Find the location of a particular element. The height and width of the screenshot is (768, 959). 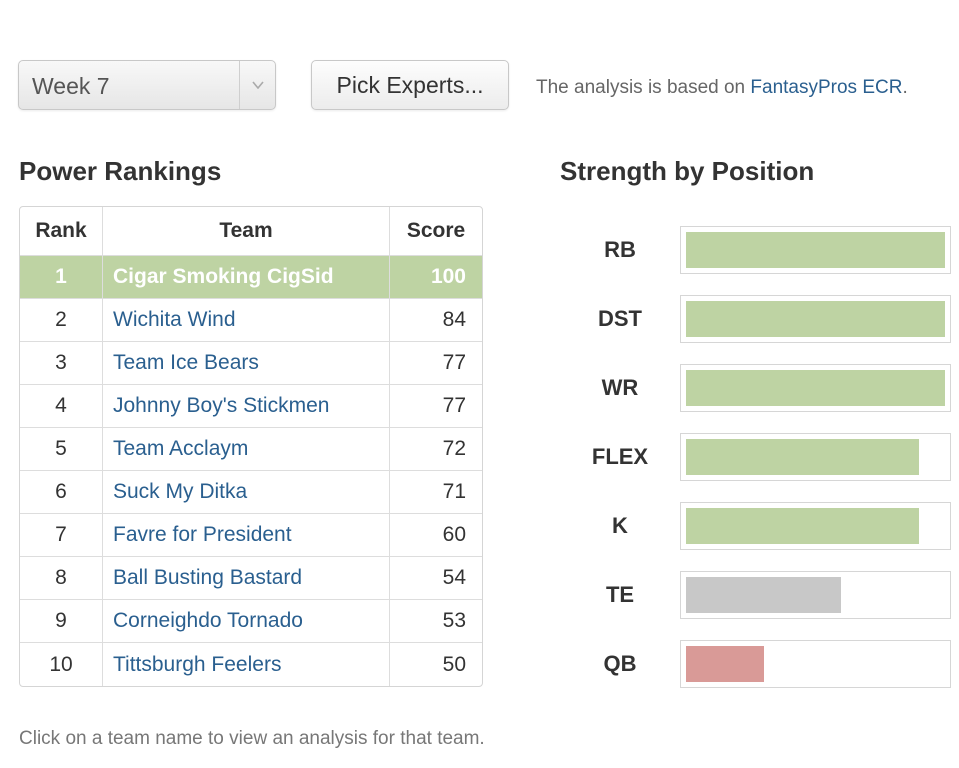

table-row: 2 Wichita Wind 84 is located at coordinates (251, 320).